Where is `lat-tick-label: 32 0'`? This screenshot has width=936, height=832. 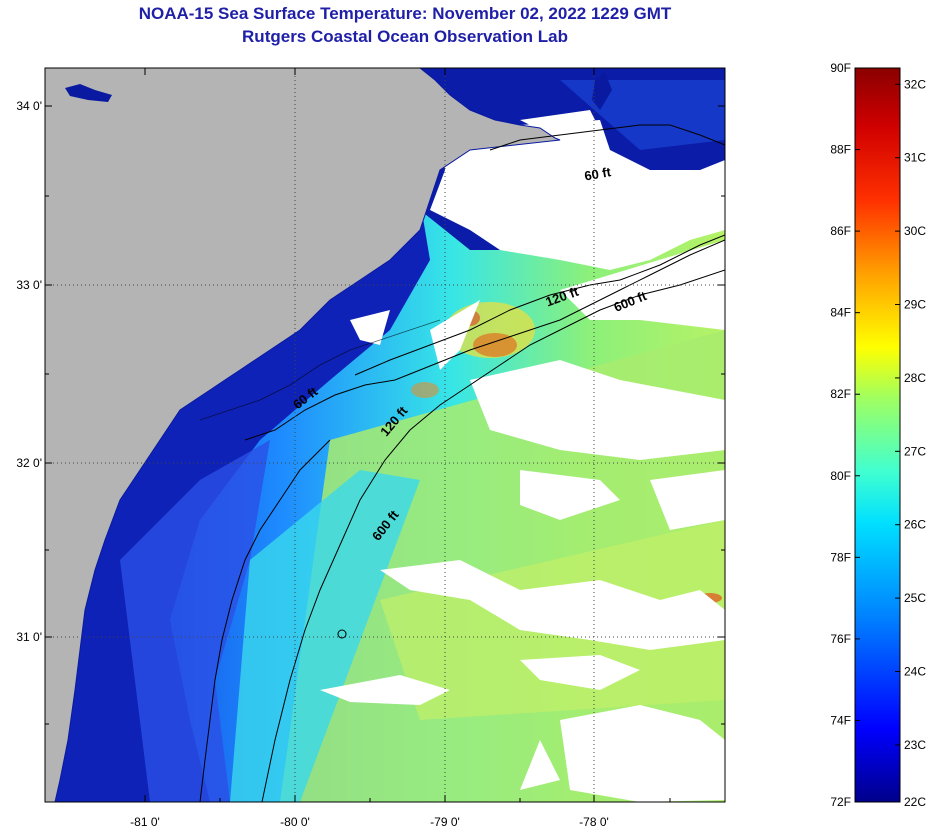
lat-tick-label: 32 0' is located at coordinates (29, 463).